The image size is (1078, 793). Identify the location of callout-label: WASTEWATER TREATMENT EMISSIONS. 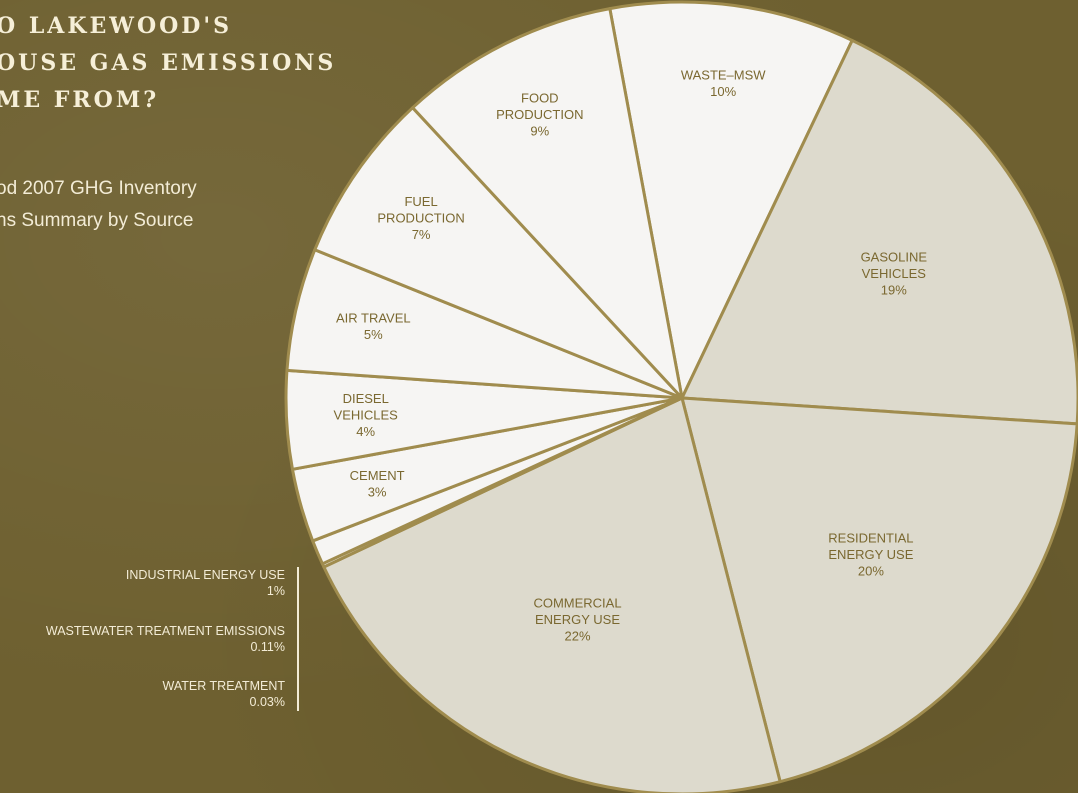
(165, 631).